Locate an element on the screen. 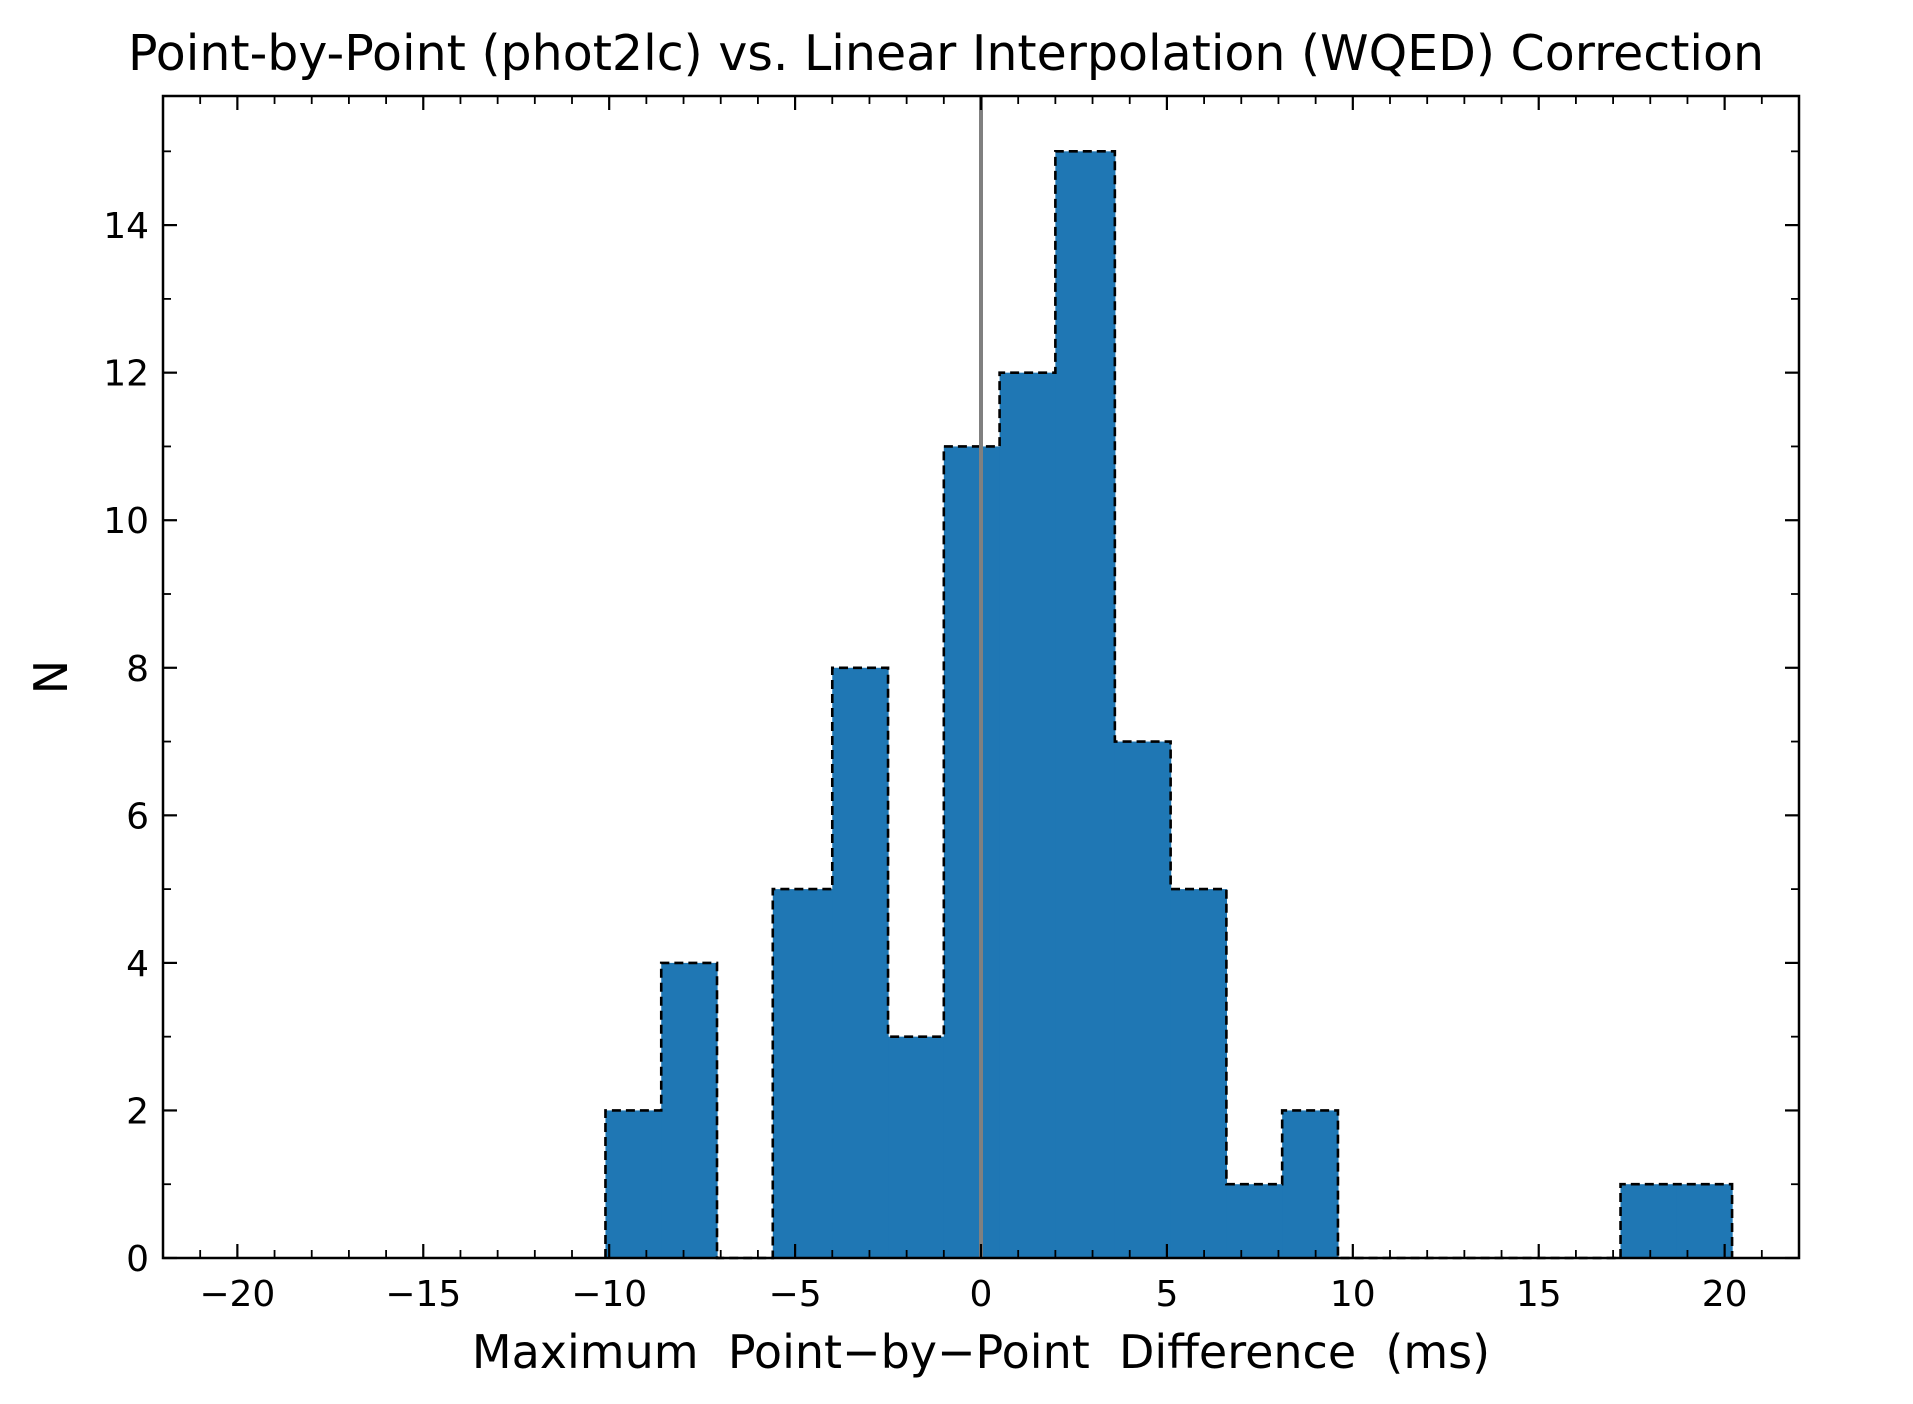  x-tick-label: 5 is located at coordinates (1166, 1294).